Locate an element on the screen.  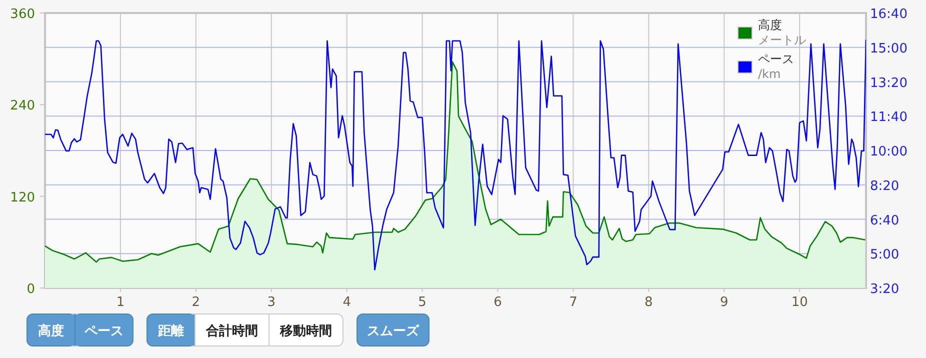
legend-label: ペース is located at coordinates (776, 59).